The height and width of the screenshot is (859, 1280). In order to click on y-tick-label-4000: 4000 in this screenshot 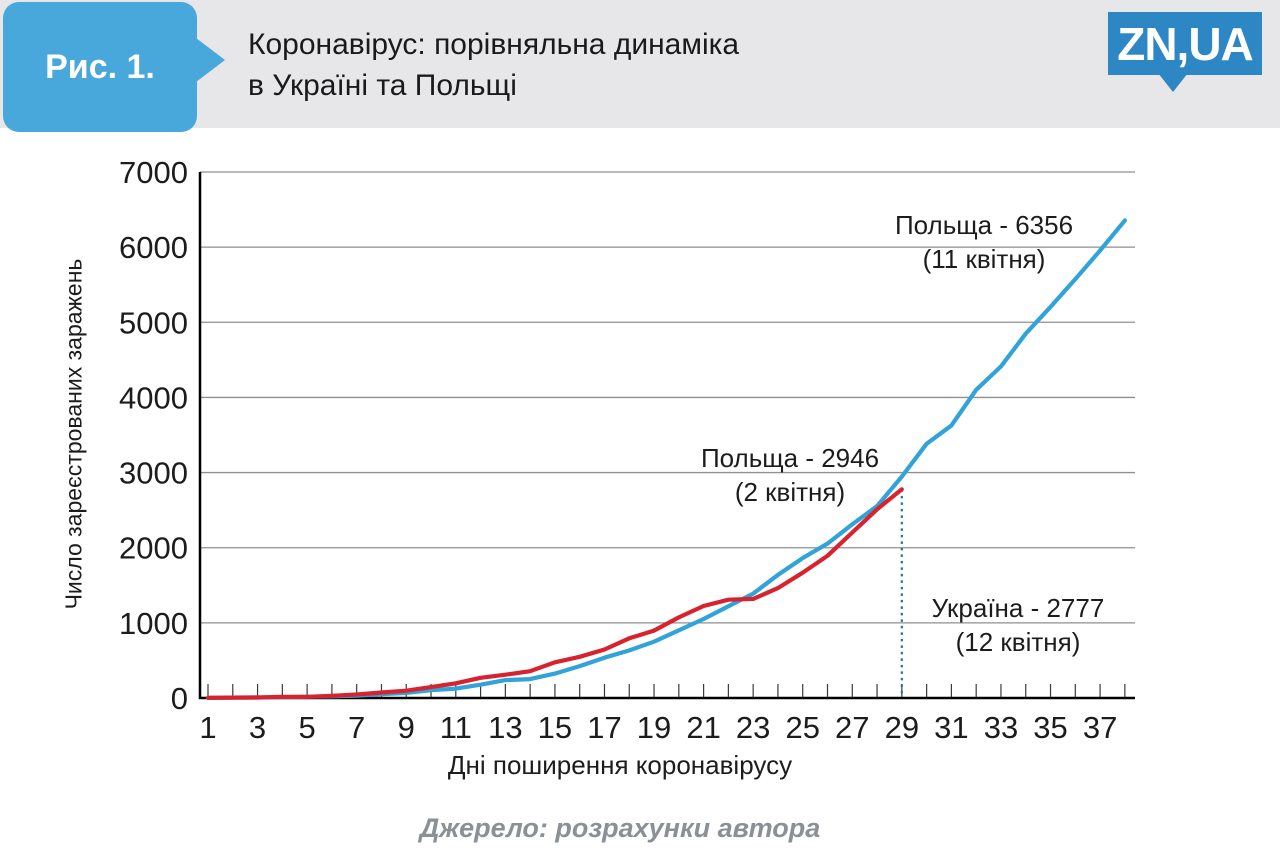, I will do `click(153, 397)`.